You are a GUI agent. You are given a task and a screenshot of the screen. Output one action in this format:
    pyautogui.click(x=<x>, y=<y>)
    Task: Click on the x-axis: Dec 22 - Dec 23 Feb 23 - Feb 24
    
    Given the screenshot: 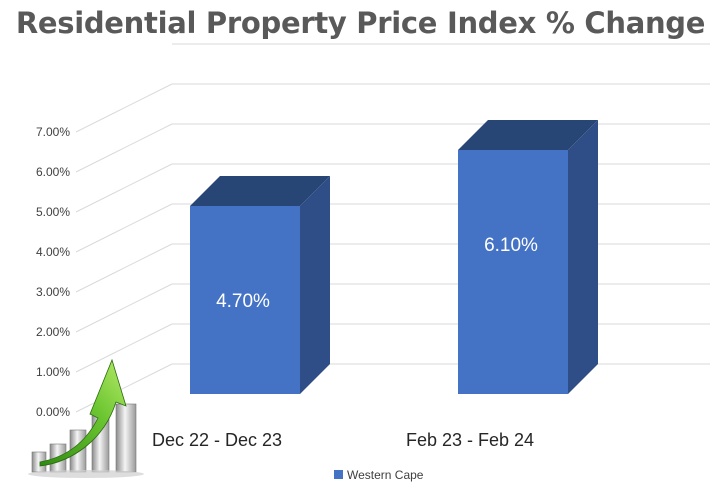 What is the action you would take?
    pyautogui.click(x=343, y=440)
    